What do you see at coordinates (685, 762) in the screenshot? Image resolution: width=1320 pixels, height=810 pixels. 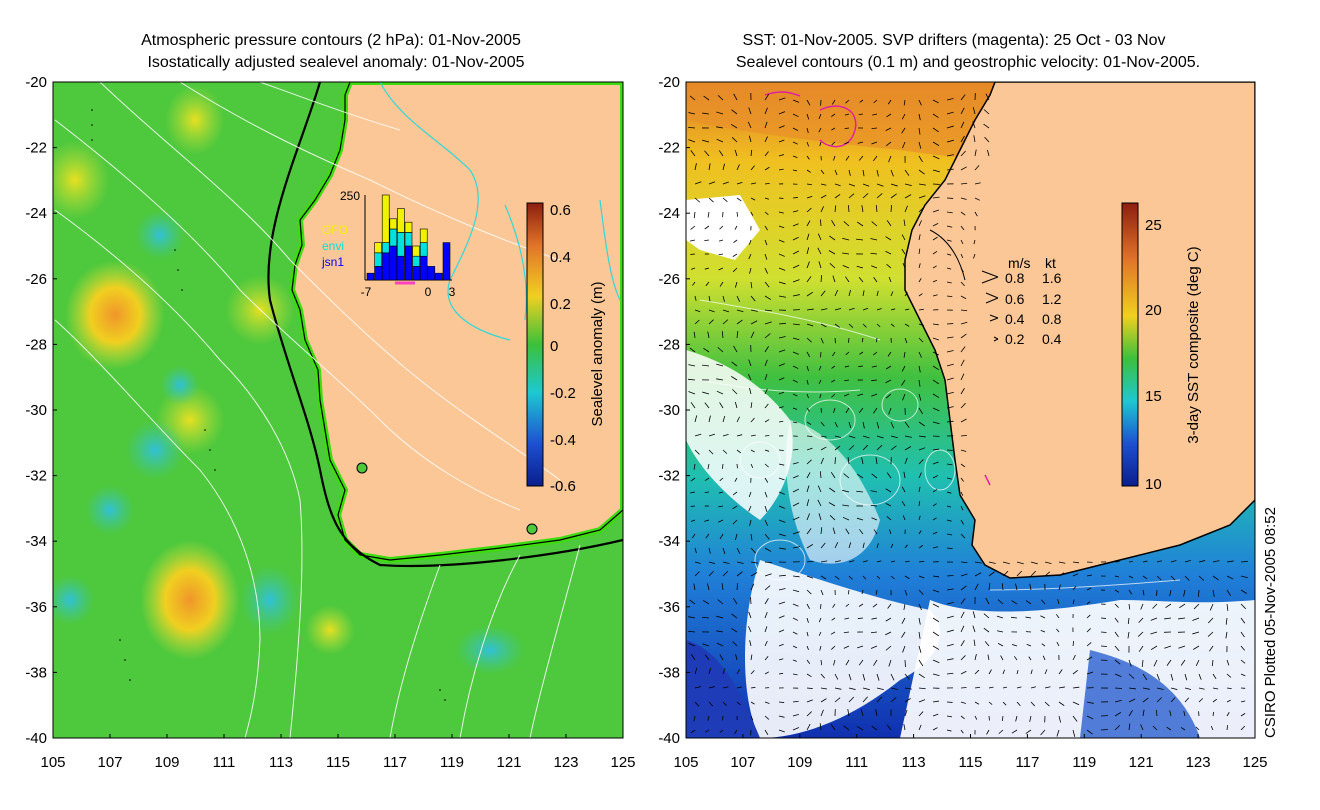 I see `right-xtick-label: 105` at bounding box center [685, 762].